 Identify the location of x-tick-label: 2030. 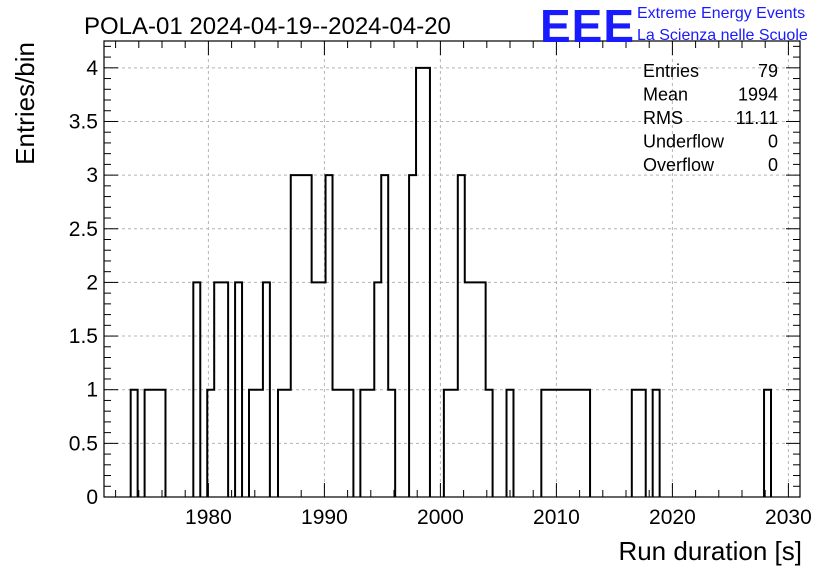
(788, 517).